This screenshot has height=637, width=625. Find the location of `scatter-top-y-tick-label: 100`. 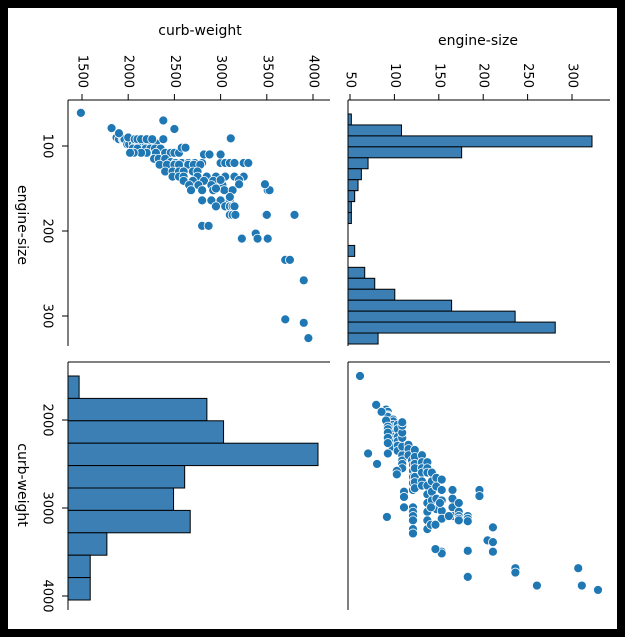

scatter-top-y-tick-label: 100 is located at coordinates (47, 146).